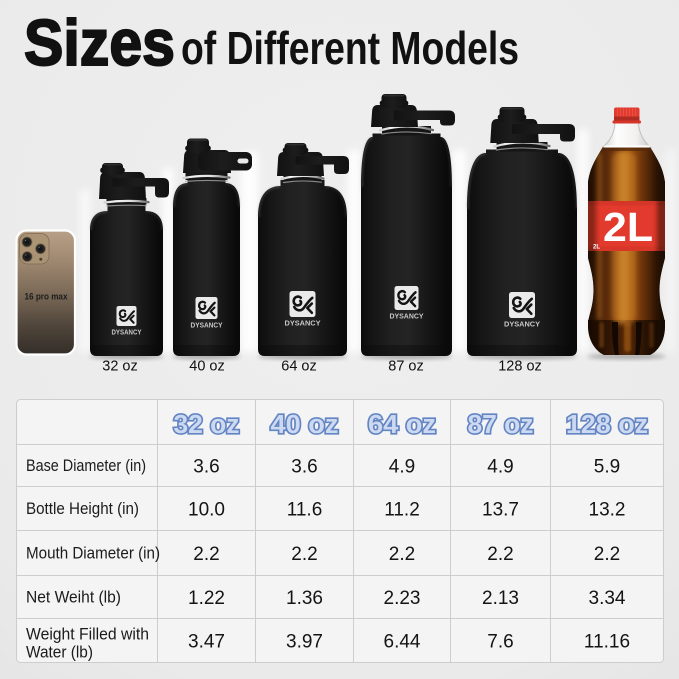 This screenshot has height=679, width=679. Describe the element at coordinates (607, 598) in the screenshot. I see `svg-text: 3.34` at that location.